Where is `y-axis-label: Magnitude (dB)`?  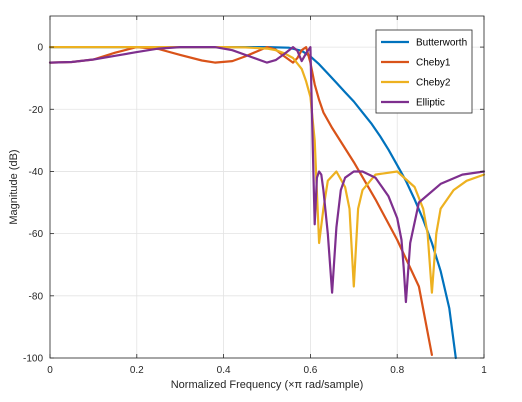
y-axis-label: Magnitude (dB) is located at coordinates (14, 186).